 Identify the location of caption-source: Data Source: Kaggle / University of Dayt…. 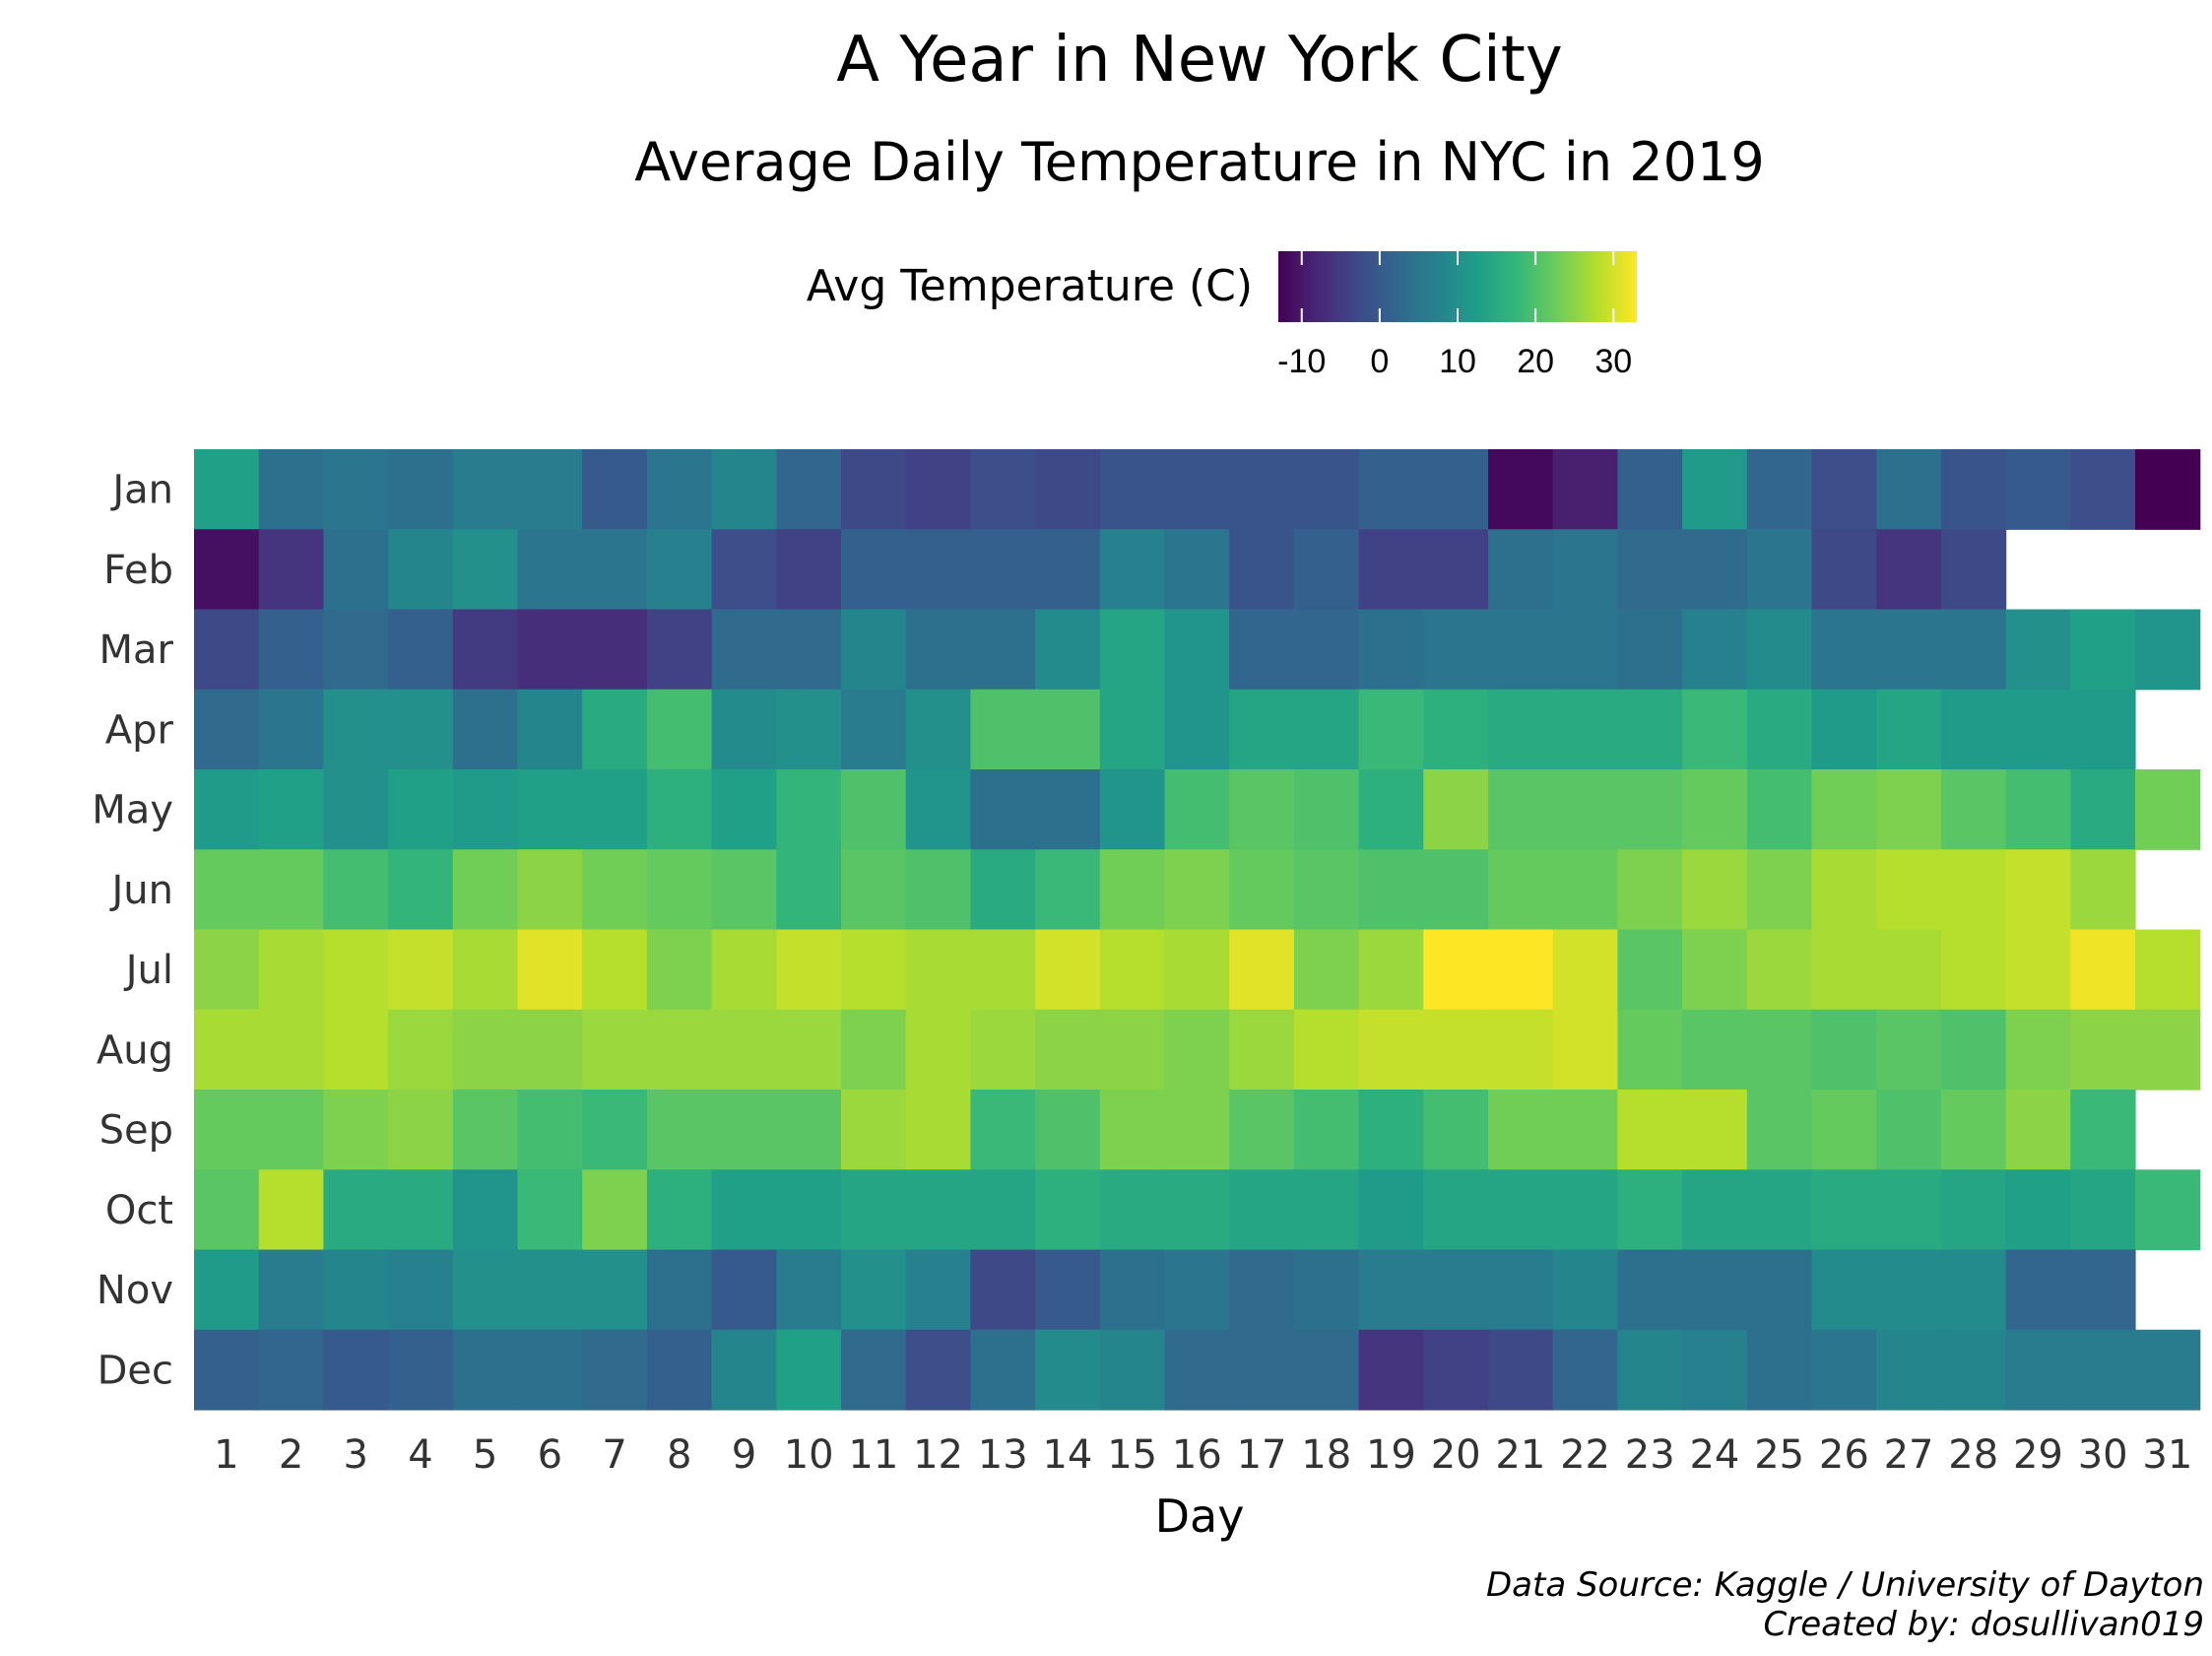
(1845, 1585).